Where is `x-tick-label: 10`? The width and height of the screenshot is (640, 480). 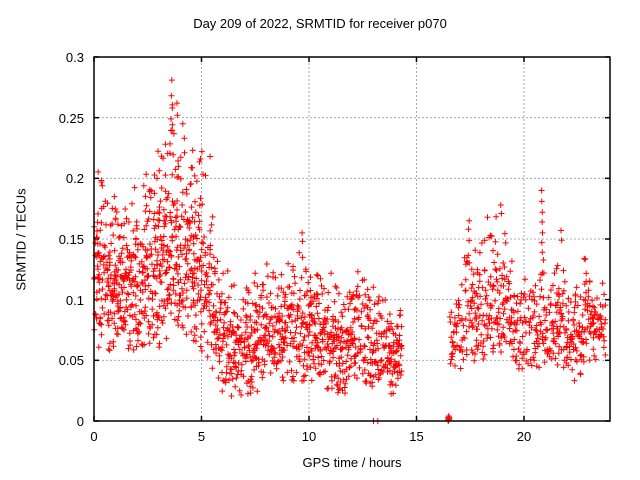
x-tick-label: 10 is located at coordinates (309, 436).